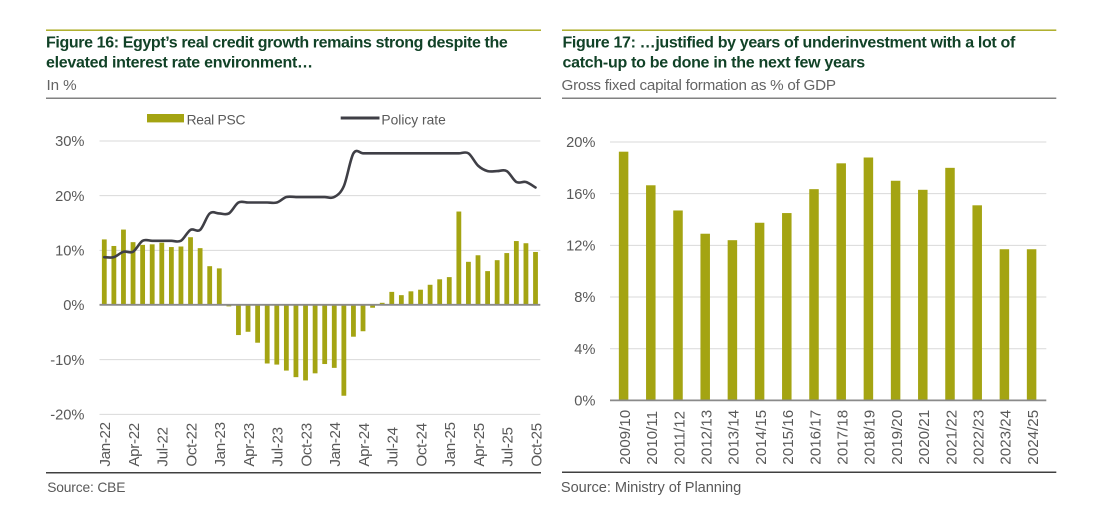 This screenshot has width=1113, height=513. I want to click on svg-text: 2013/14, so click(734, 437).